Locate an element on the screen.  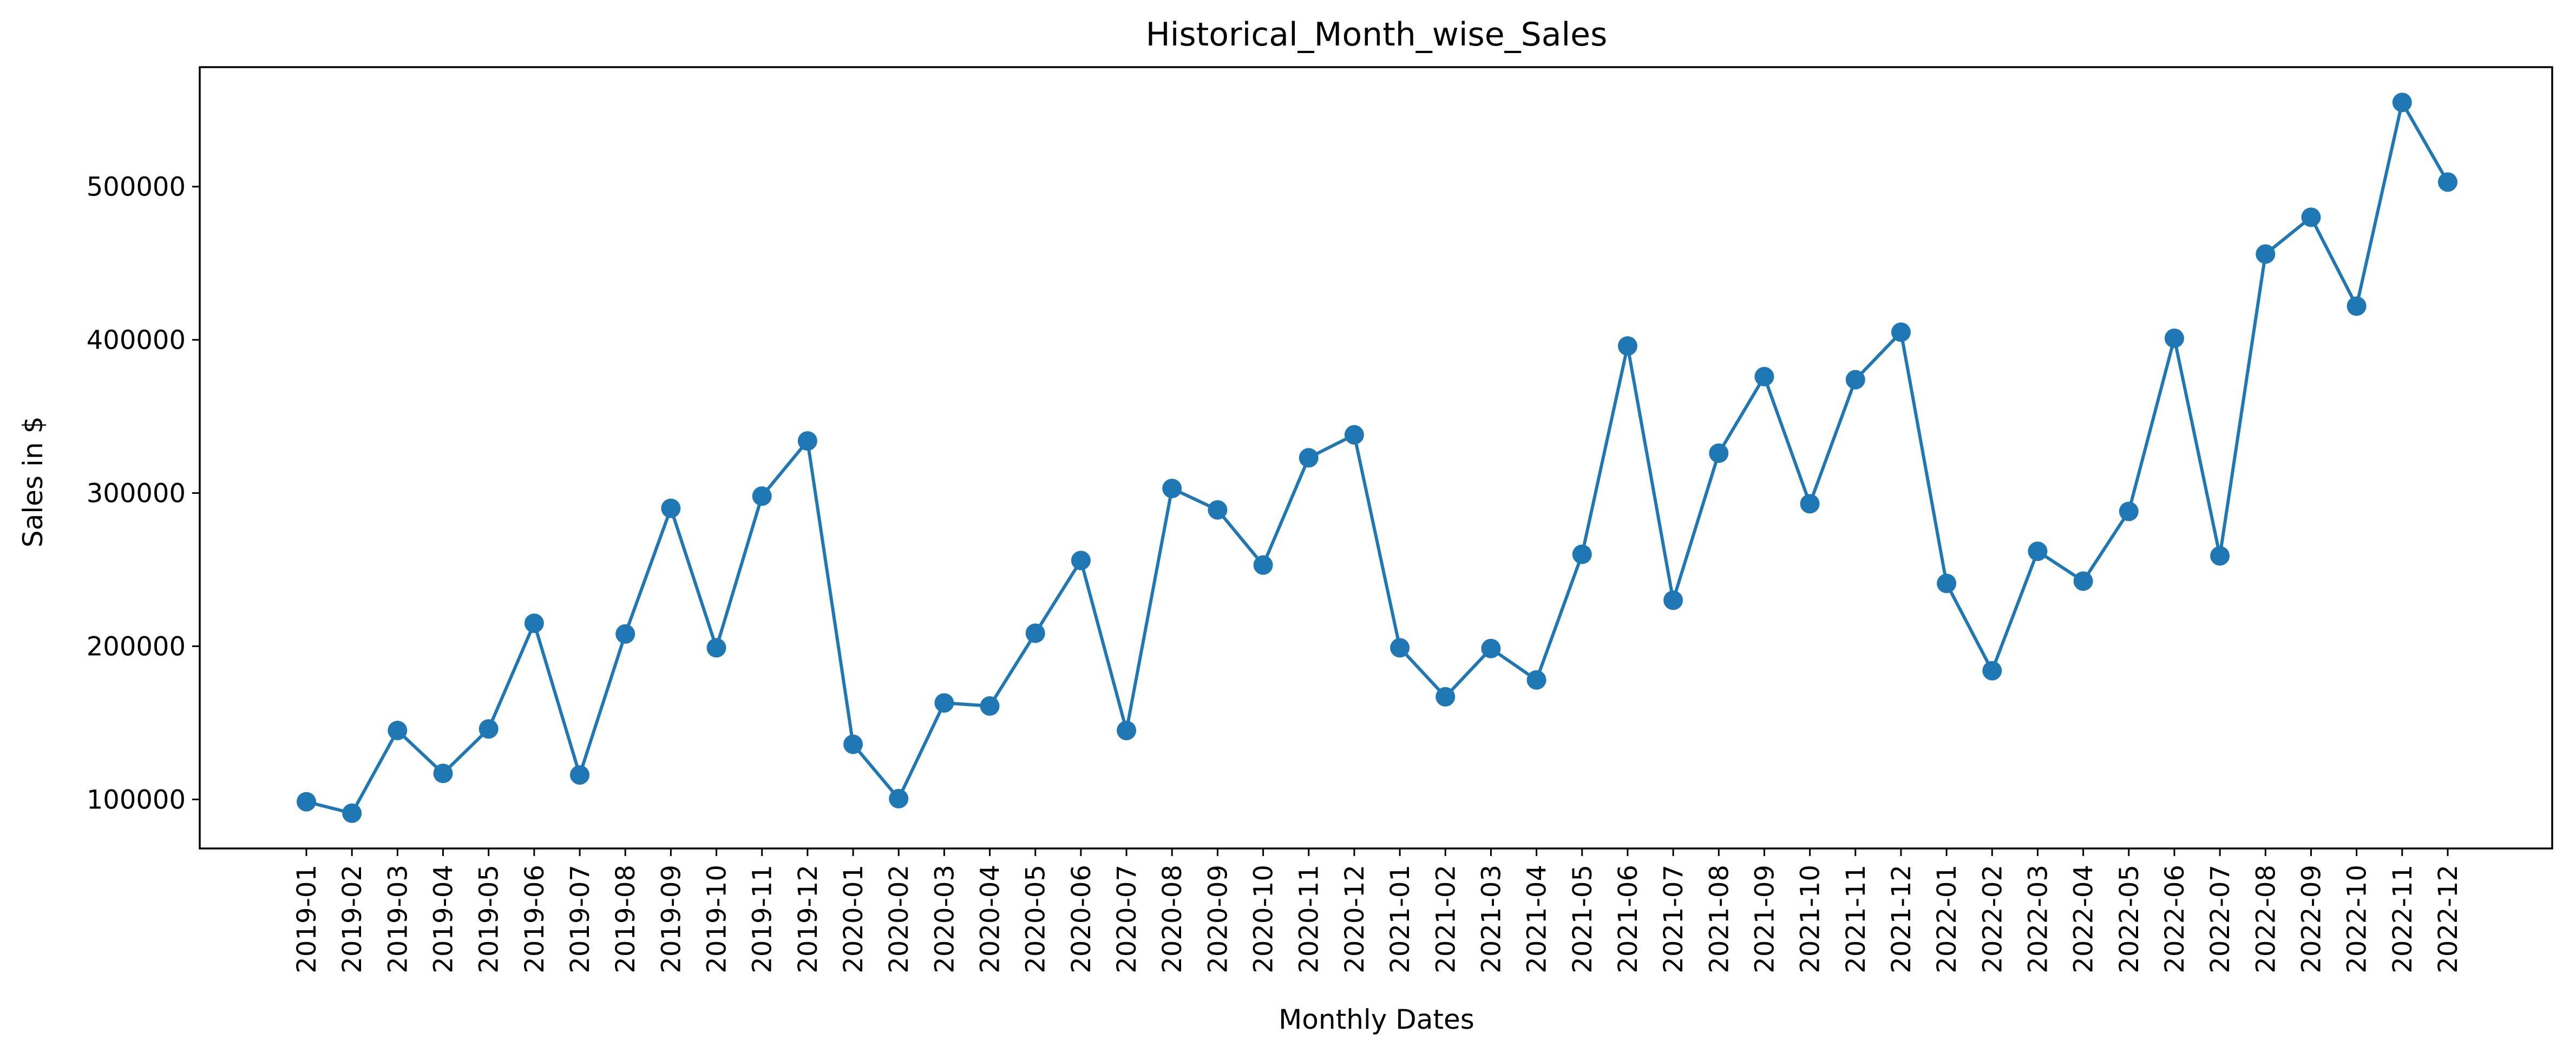
x-tick-label: 2021-06 is located at coordinates (1628, 919).